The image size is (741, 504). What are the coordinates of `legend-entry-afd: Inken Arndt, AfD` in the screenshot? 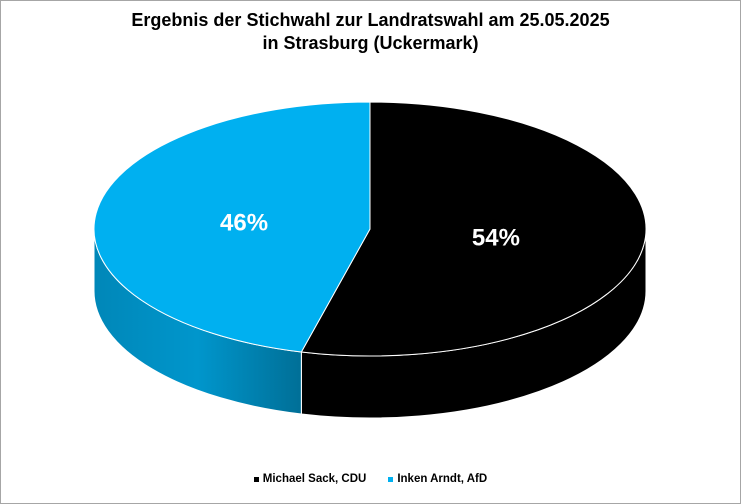 It's located at (437, 479).